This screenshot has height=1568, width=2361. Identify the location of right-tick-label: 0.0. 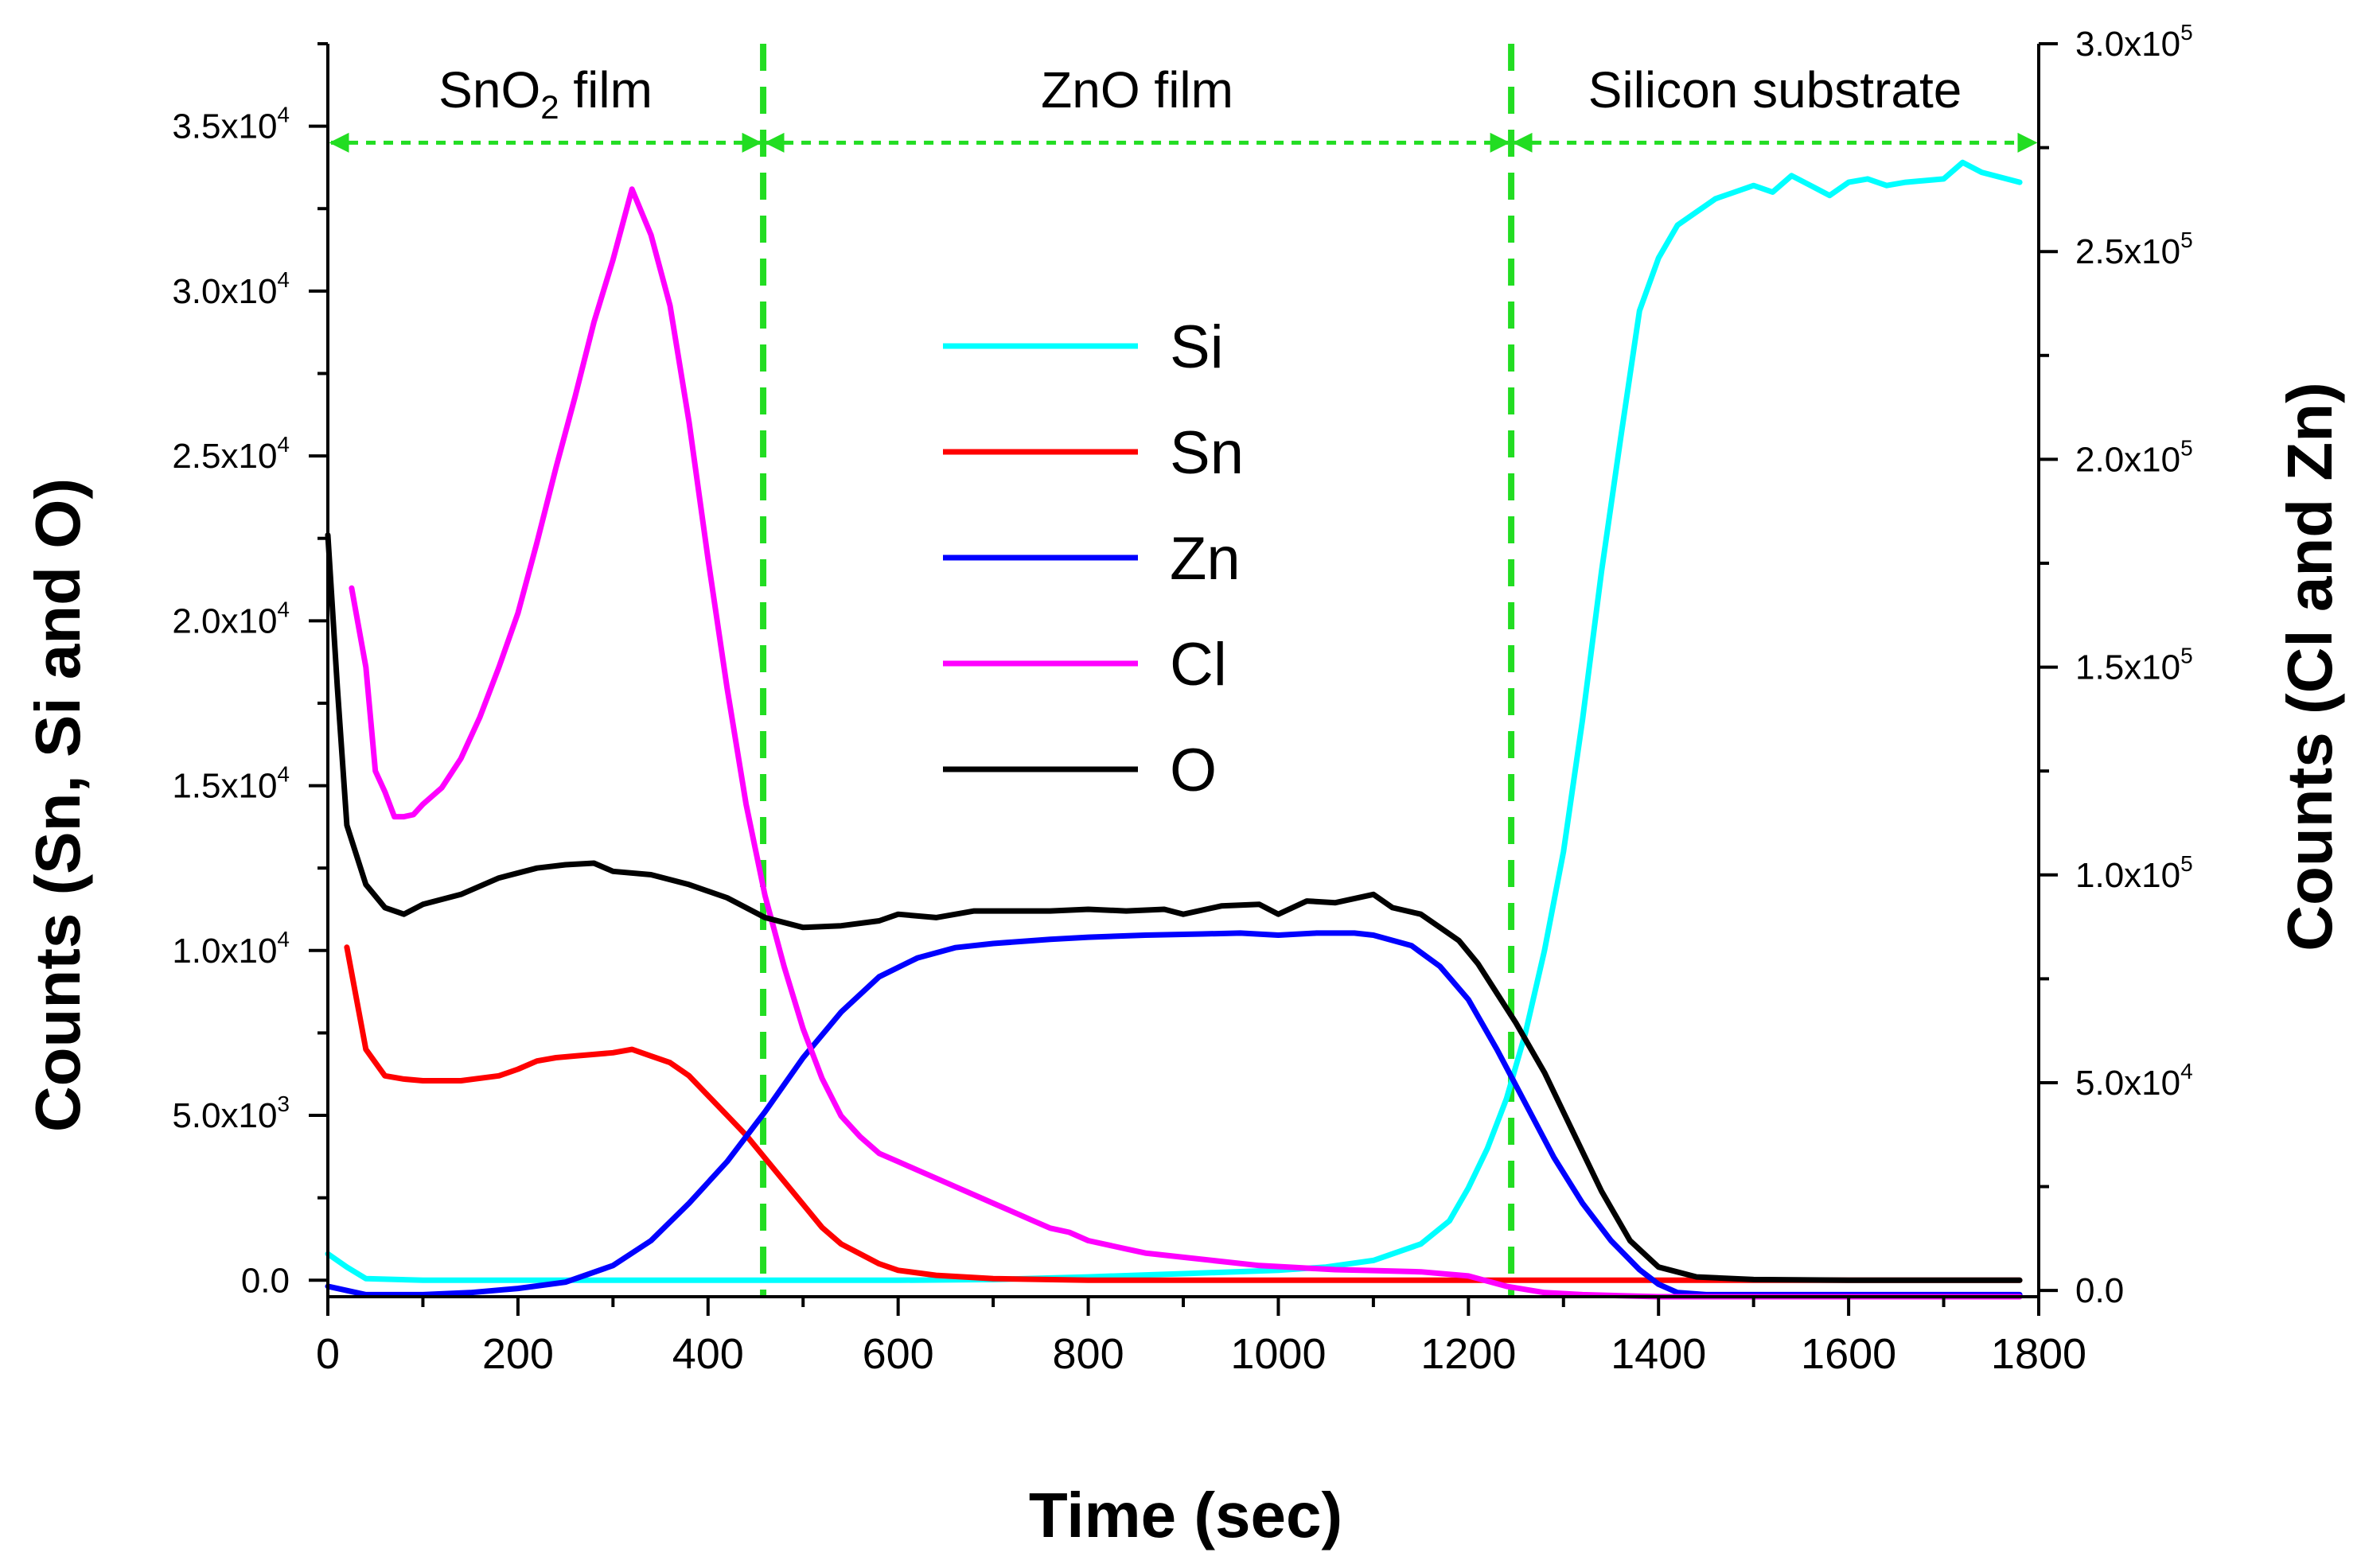
(2099, 1290).